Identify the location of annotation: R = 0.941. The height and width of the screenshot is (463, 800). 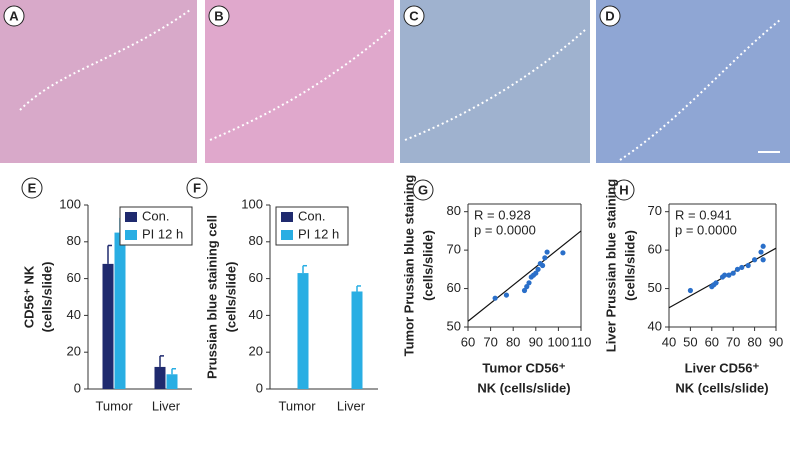
(703, 214).